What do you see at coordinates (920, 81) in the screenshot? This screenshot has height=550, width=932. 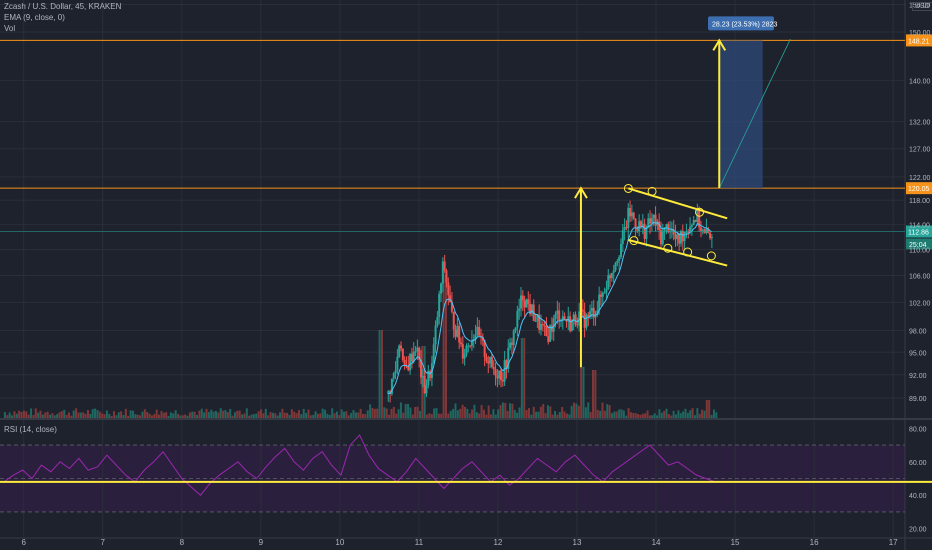 I see `price-tick-label: 140.00` at bounding box center [920, 81].